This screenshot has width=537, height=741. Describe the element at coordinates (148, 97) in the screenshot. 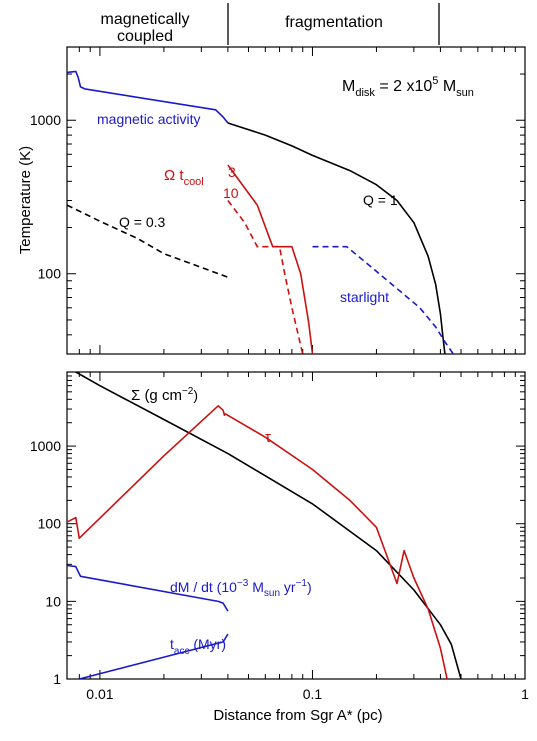

I see `series-line-magnetic-activity` at that location.